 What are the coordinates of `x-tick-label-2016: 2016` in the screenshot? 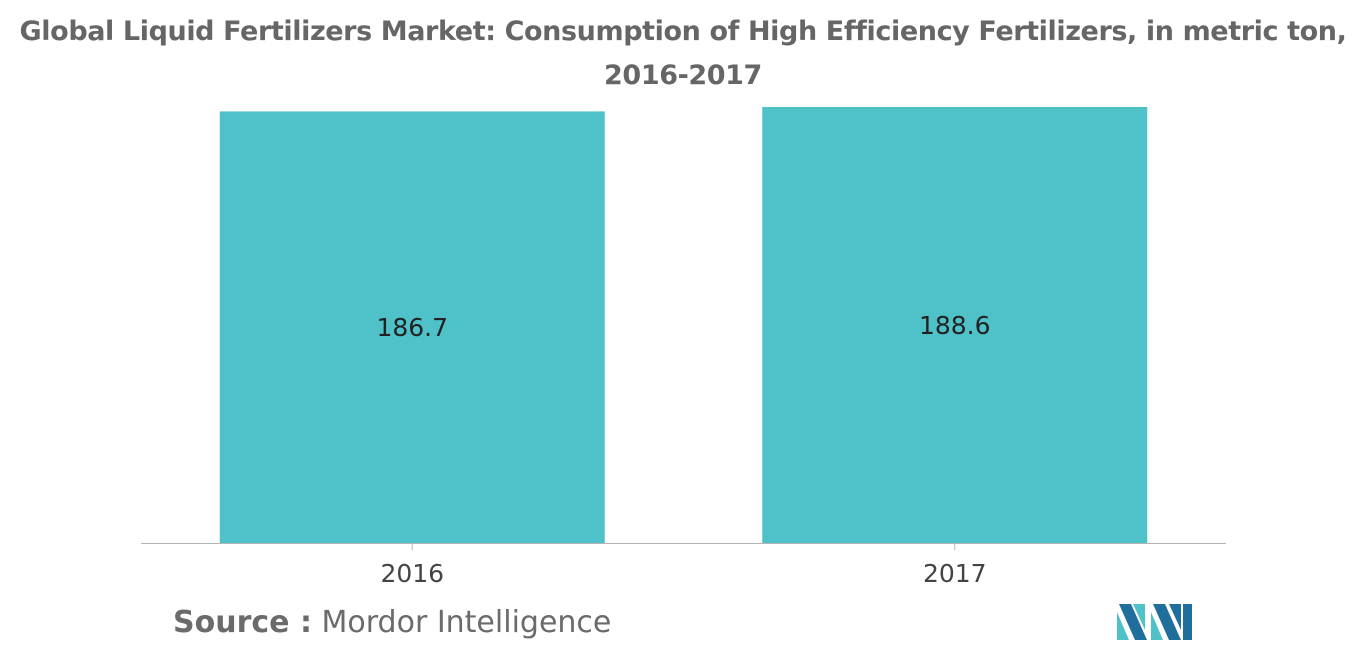 It's located at (412, 573).